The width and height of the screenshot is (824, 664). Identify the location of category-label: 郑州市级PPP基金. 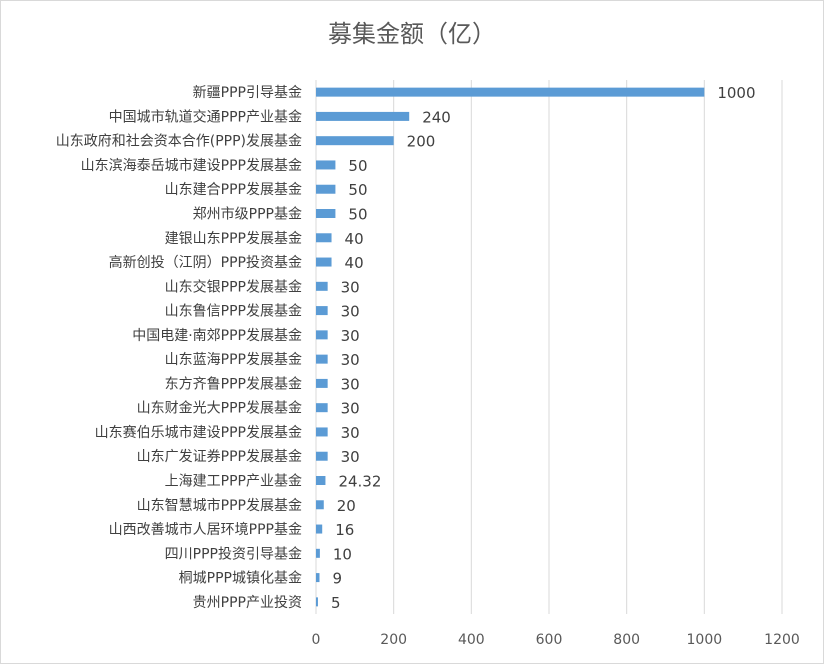
(247, 214).